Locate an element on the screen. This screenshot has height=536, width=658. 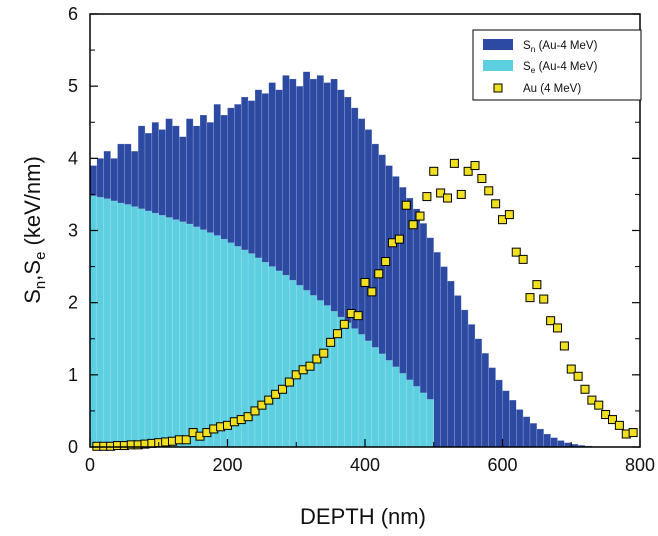
legend-swatch-sn is located at coordinates (498, 44).